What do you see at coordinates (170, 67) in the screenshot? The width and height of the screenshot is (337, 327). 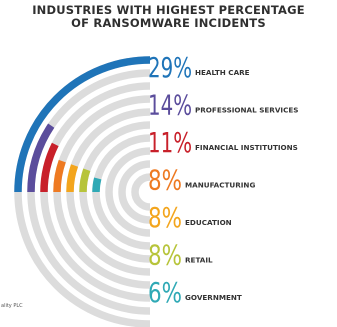 I see `value-label: 29%` at bounding box center [170, 67].